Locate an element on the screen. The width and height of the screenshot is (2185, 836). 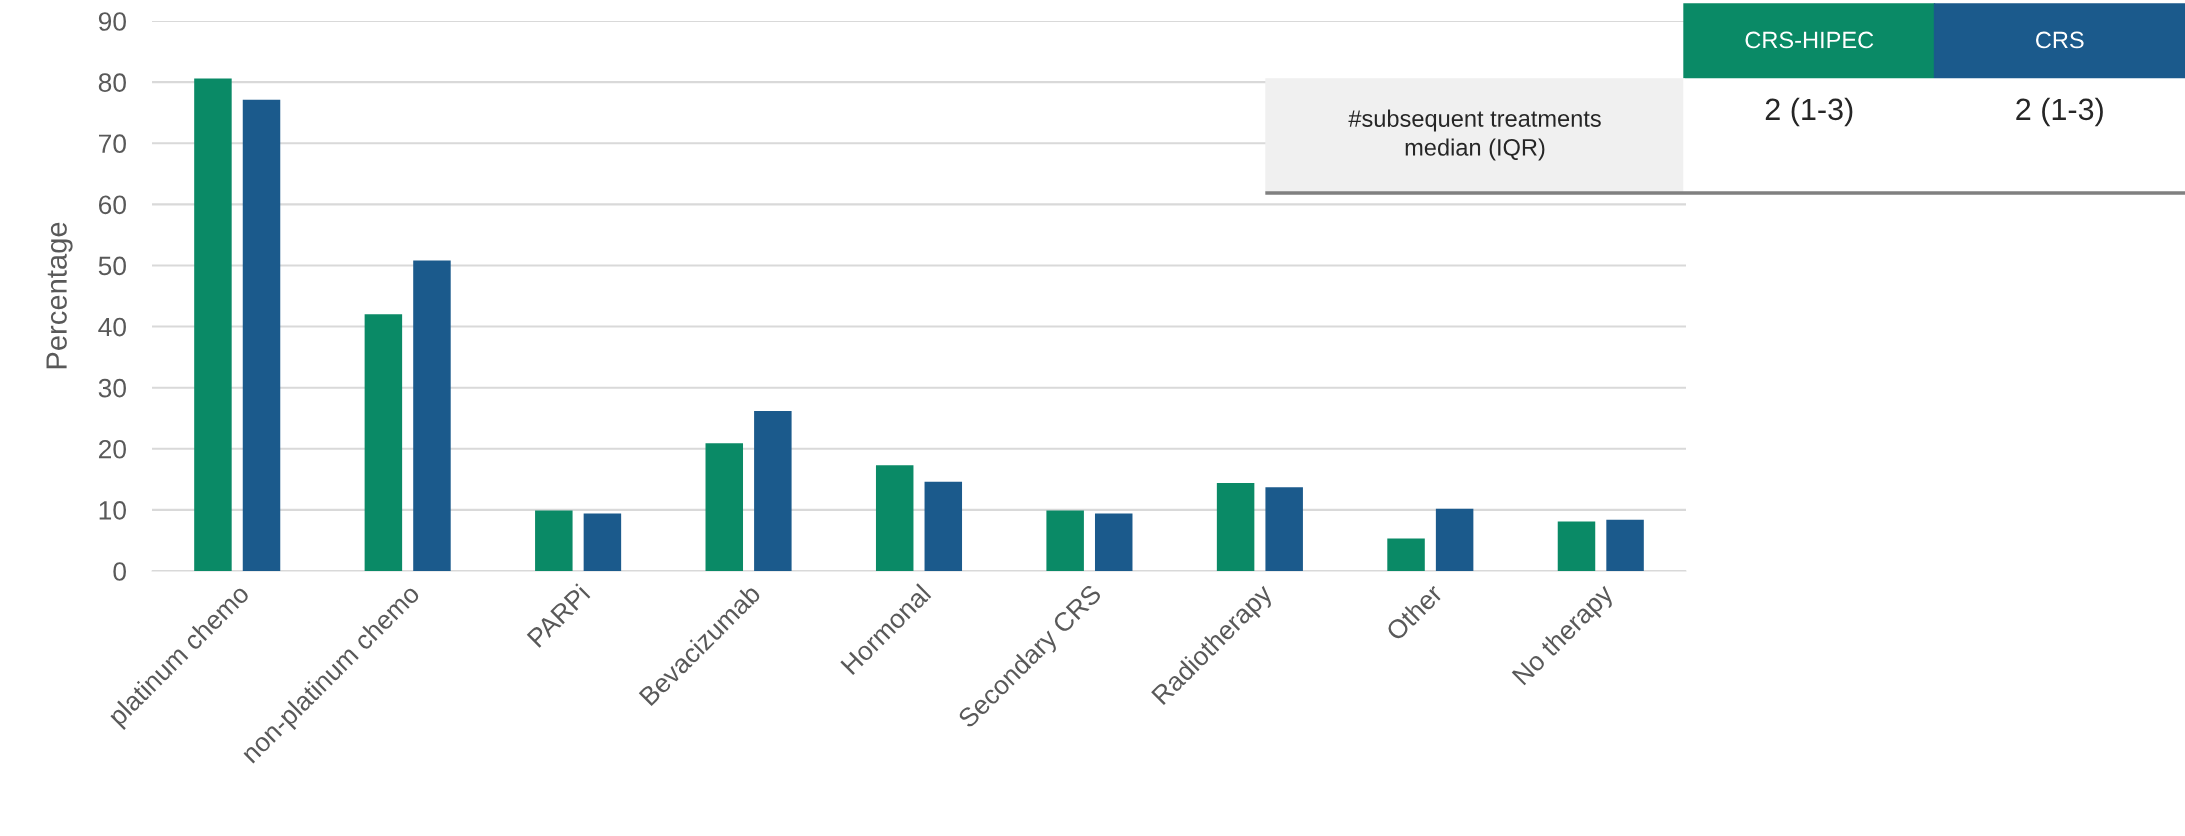
y-tick-label: 10 is located at coordinates (112, 510).